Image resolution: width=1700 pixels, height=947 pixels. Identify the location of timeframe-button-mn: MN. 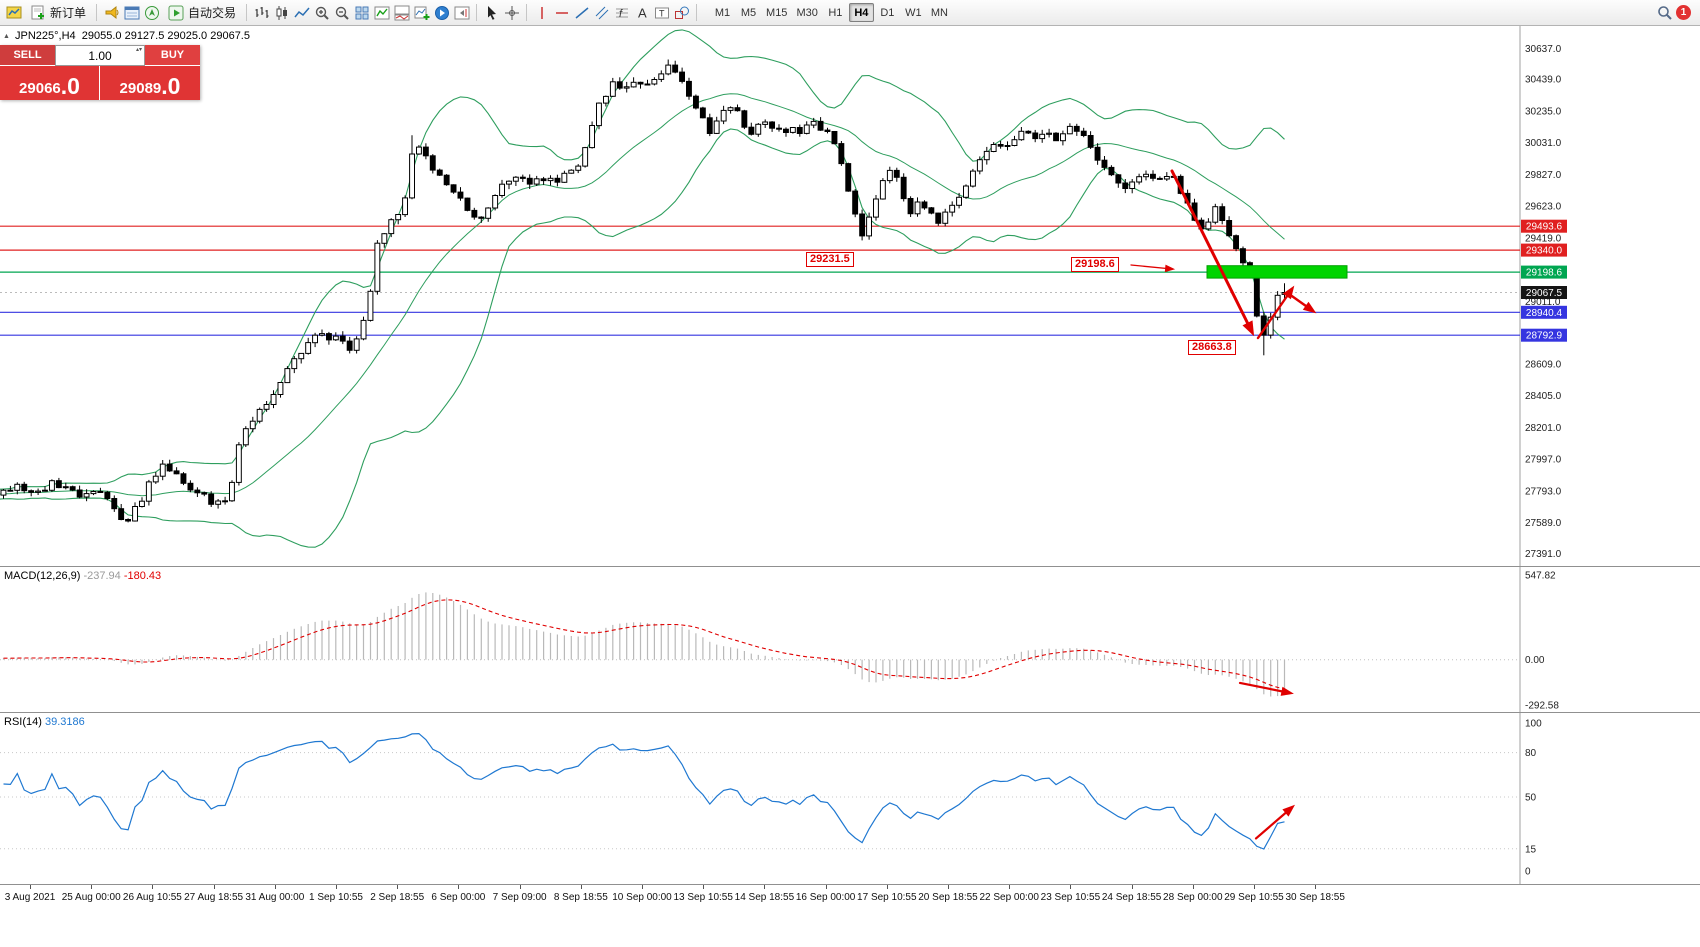
(939, 12).